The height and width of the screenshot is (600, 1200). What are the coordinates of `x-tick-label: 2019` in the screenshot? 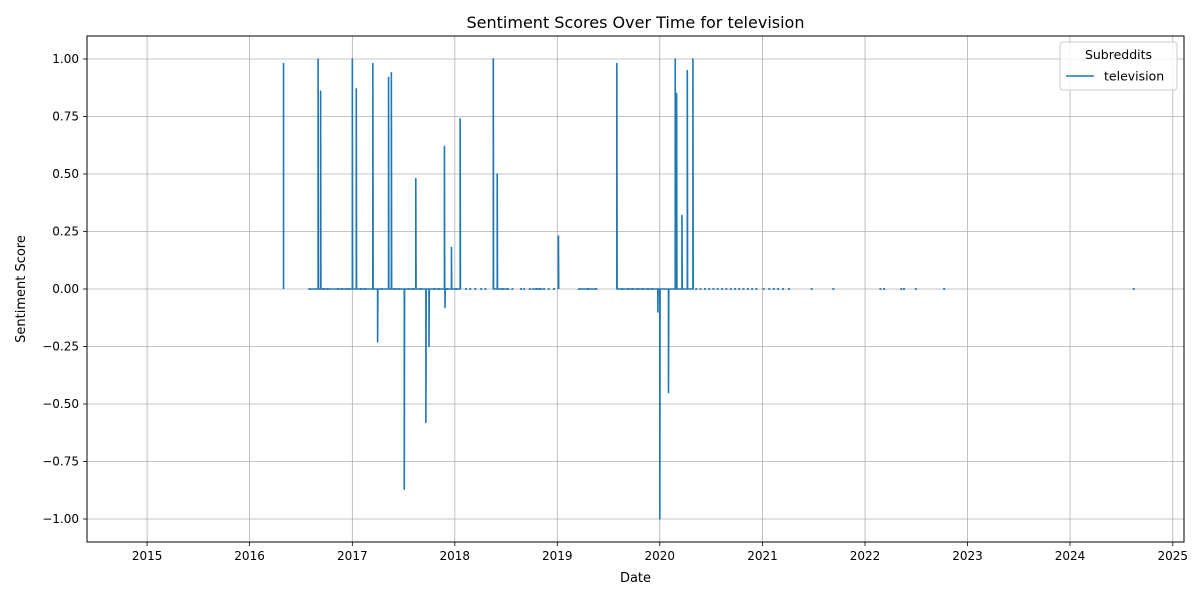 It's located at (557, 556).